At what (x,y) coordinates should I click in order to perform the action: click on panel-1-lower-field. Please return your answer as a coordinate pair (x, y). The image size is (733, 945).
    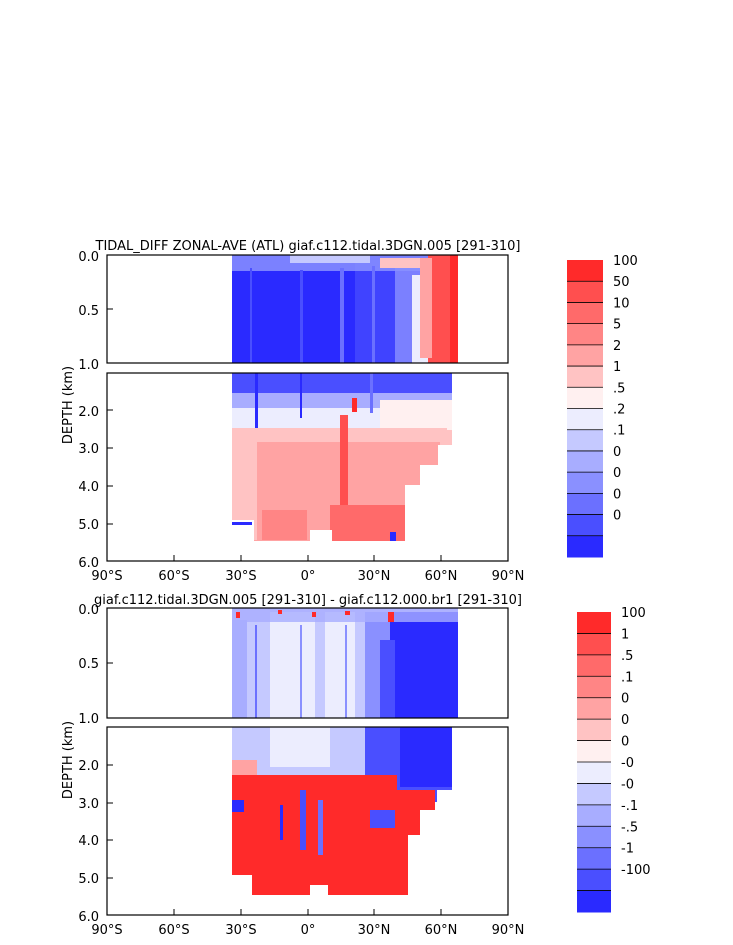
    Looking at the image, I should click on (343, 459).